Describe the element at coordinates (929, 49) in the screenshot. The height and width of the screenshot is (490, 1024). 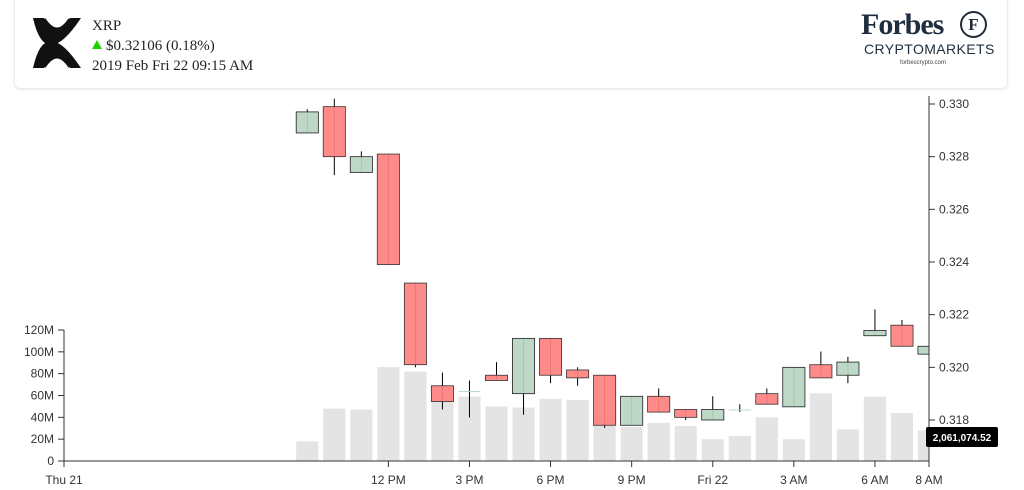
I see `brand-product: CRYPTOMARKETS` at that location.